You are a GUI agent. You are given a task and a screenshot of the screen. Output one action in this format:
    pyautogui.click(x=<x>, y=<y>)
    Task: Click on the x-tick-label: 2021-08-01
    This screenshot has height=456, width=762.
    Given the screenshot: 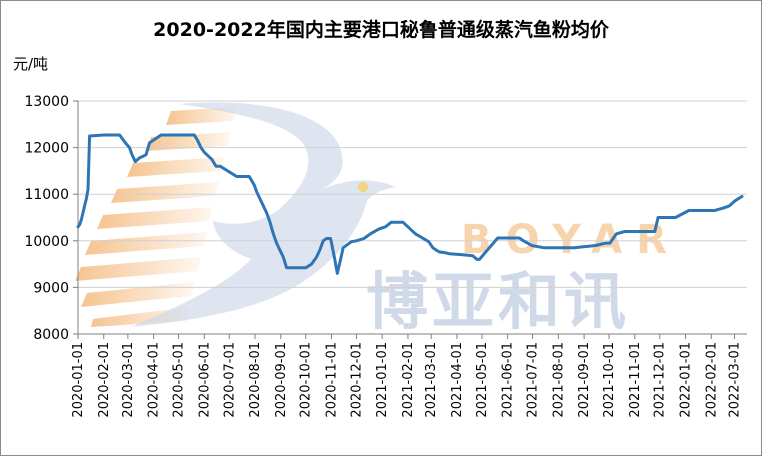 What is the action you would take?
    pyautogui.click(x=558, y=380)
    